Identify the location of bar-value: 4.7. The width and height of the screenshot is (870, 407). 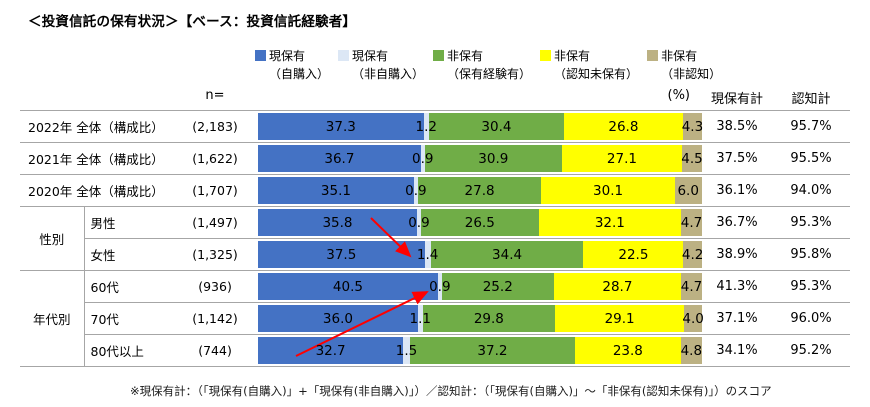
(691, 286).